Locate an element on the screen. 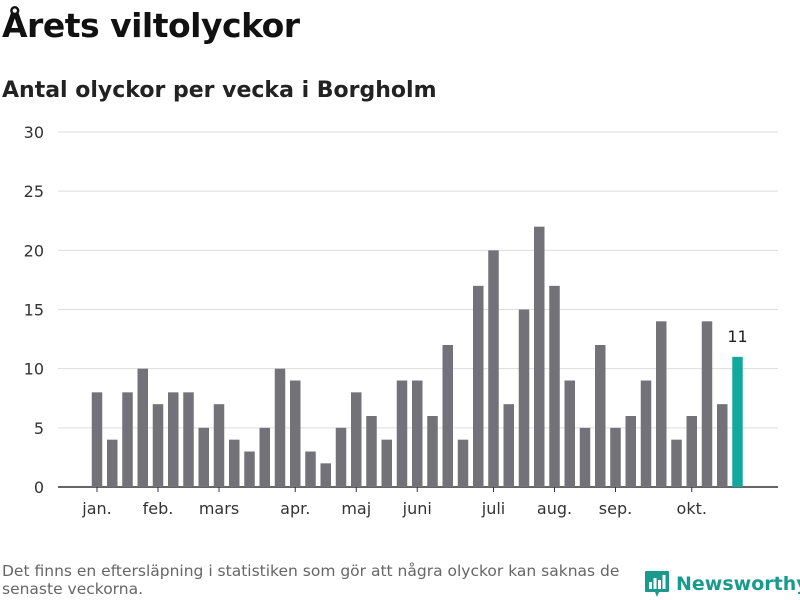  chart-subtitle: Antal olyckor per vecka i Borgholm is located at coordinates (219, 90).